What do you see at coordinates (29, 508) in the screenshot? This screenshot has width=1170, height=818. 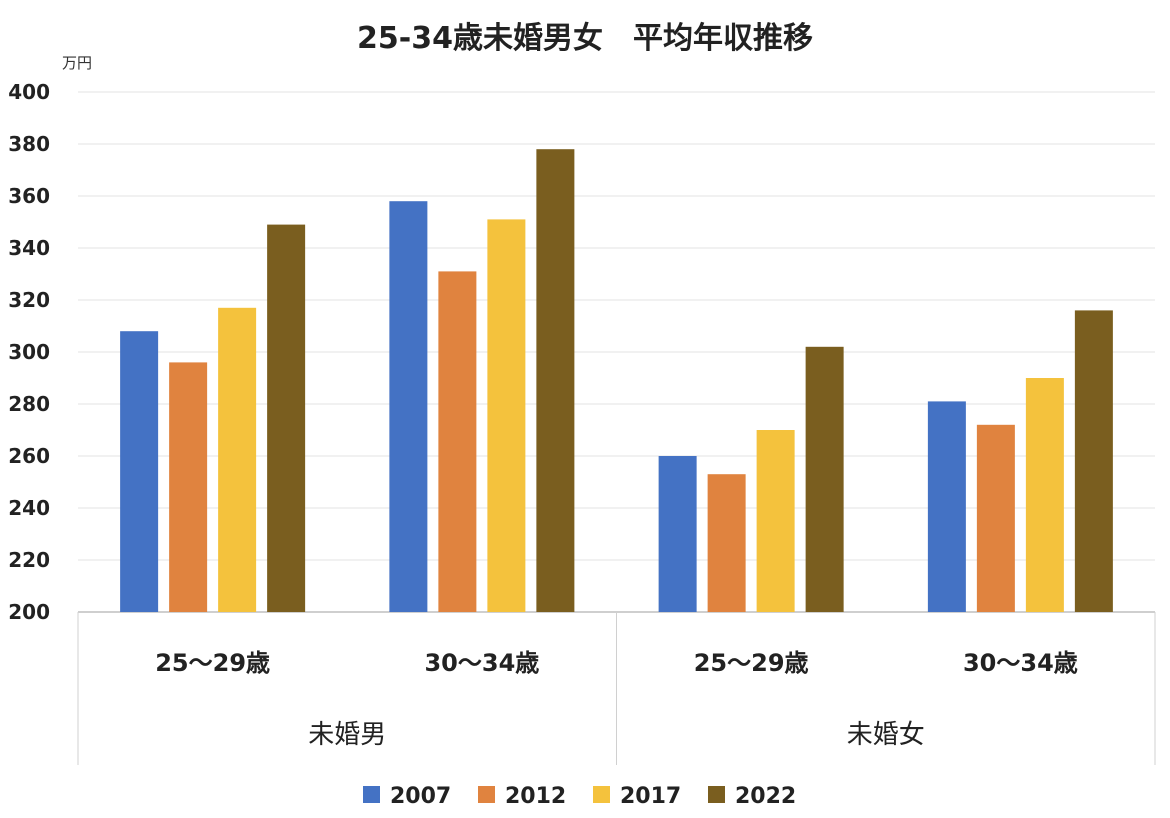 I see `y-tick-label: 240` at bounding box center [29, 508].